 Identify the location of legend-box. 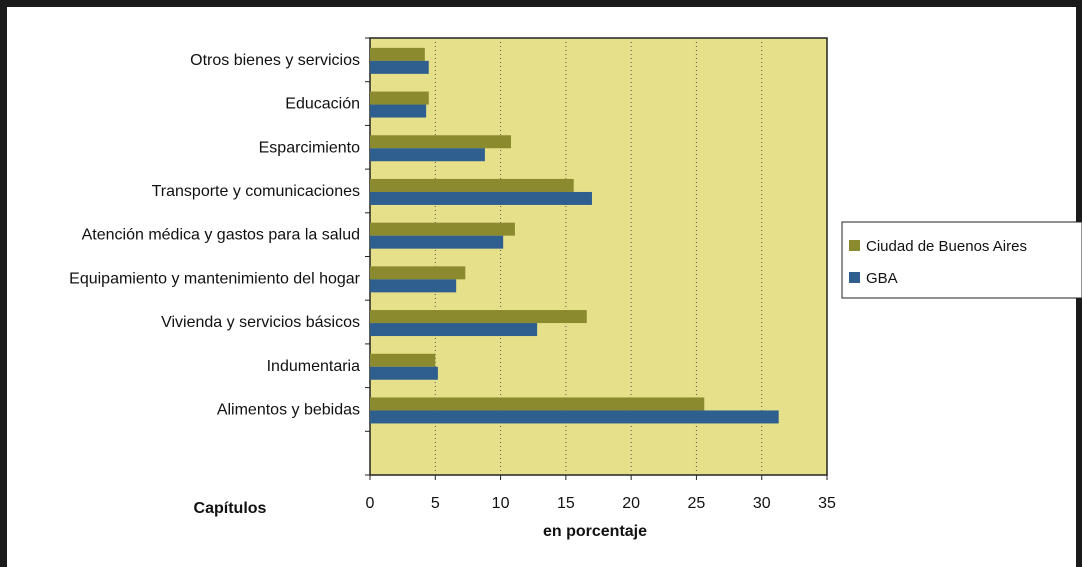
(961, 260).